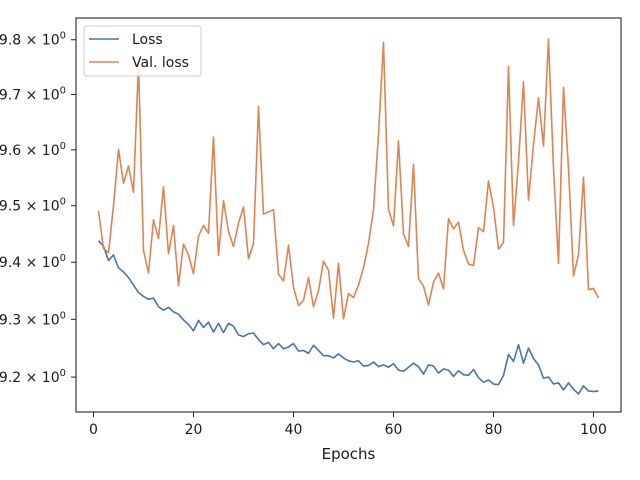  Describe the element at coordinates (33, 206) in the screenshot. I see `y-tick-label: 9.5 × 100` at that location.